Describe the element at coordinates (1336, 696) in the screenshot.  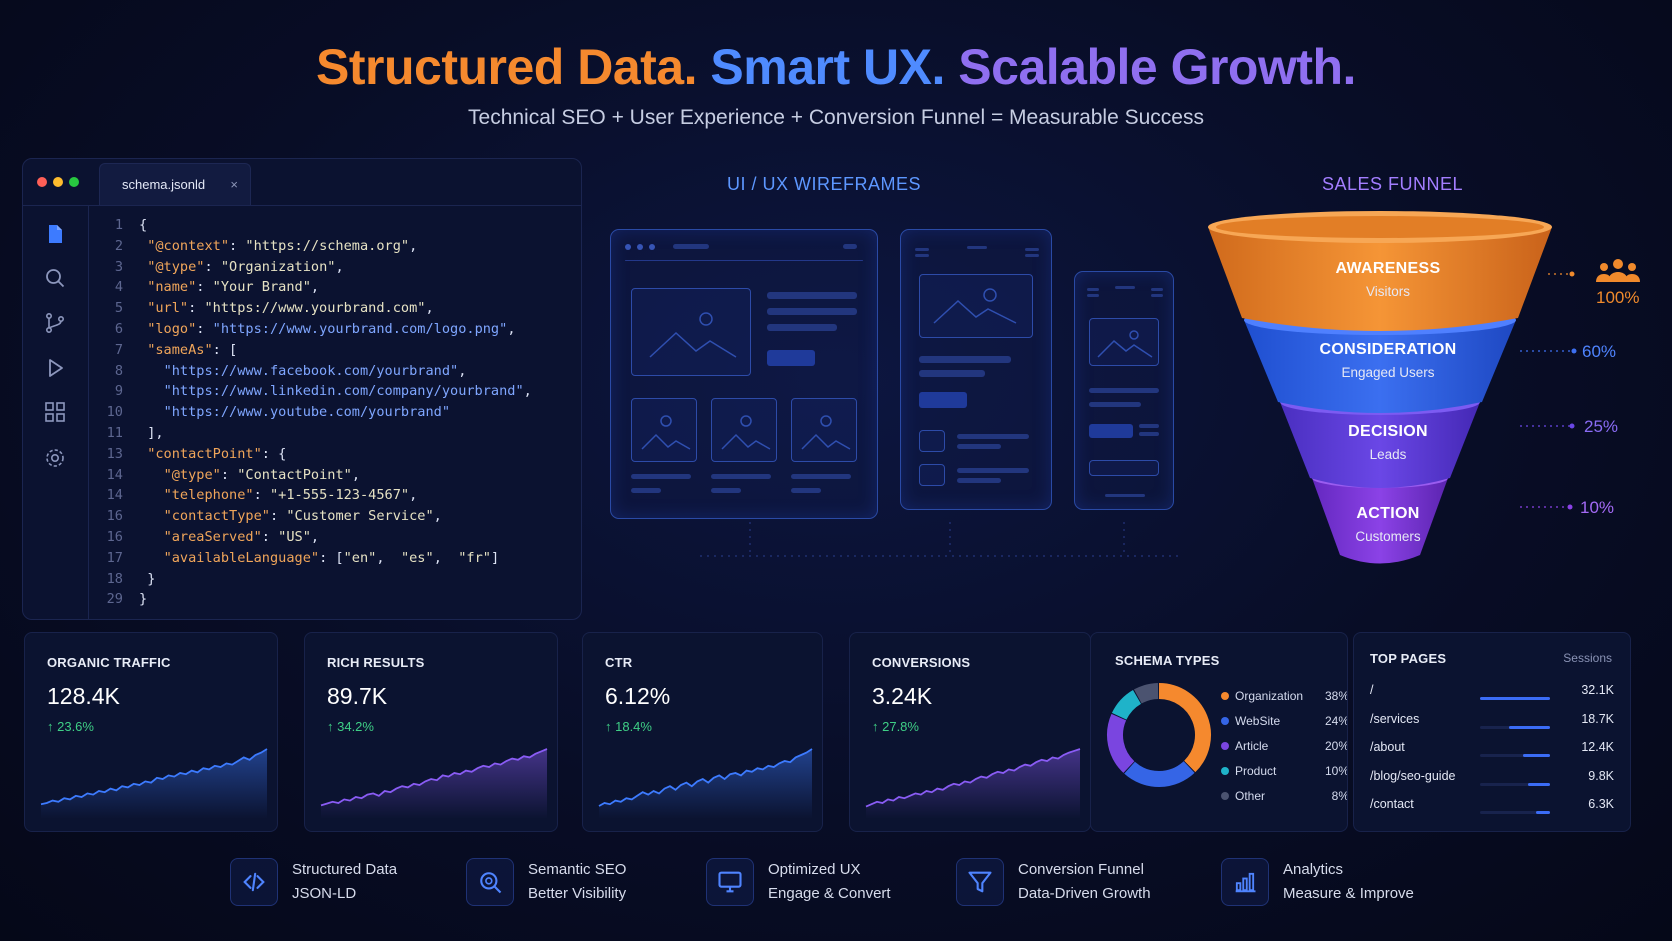
I see `legend-value: 38%` at that location.